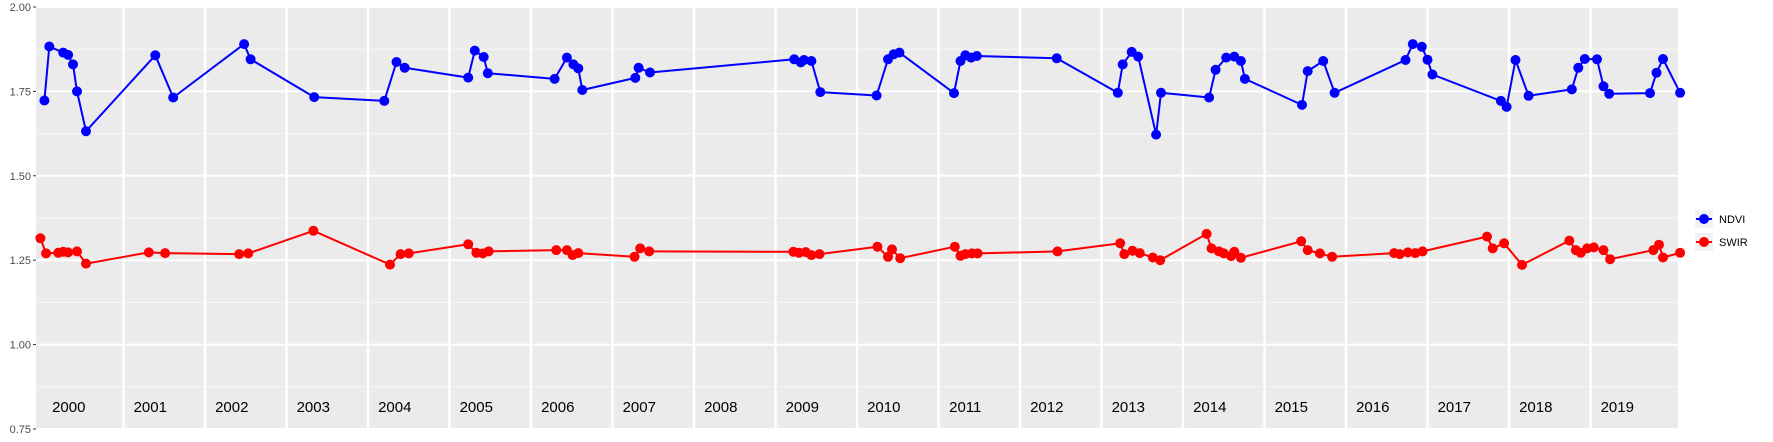 The width and height of the screenshot is (1773, 442). What do you see at coordinates (20, 261) in the screenshot?
I see `y-tick-label: 1.25` at bounding box center [20, 261].